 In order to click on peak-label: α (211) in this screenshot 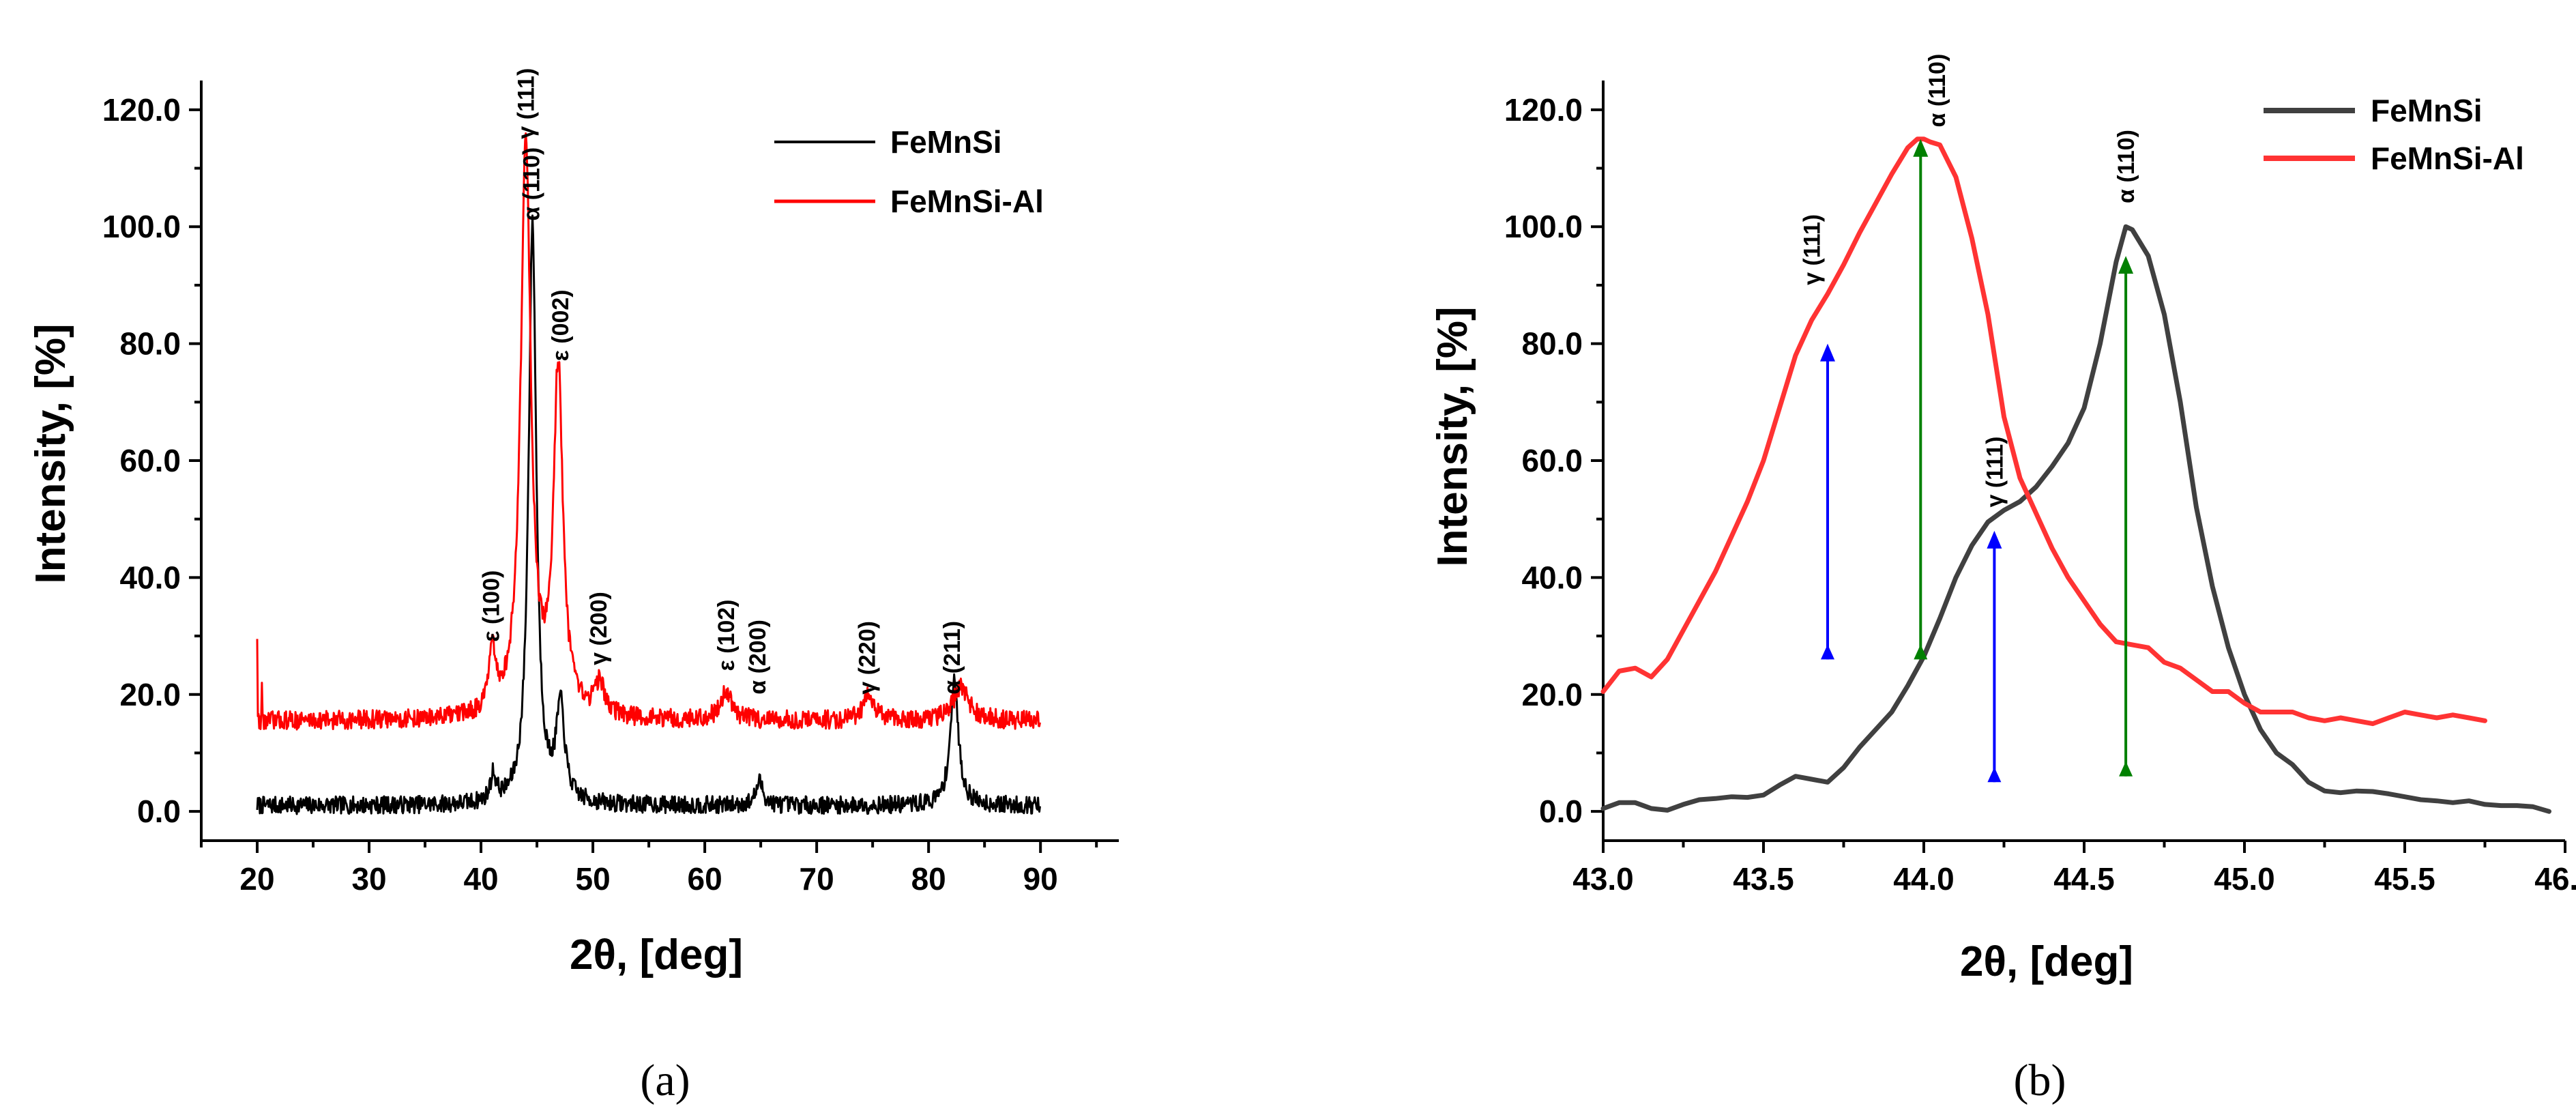, I will do `click(952, 658)`.